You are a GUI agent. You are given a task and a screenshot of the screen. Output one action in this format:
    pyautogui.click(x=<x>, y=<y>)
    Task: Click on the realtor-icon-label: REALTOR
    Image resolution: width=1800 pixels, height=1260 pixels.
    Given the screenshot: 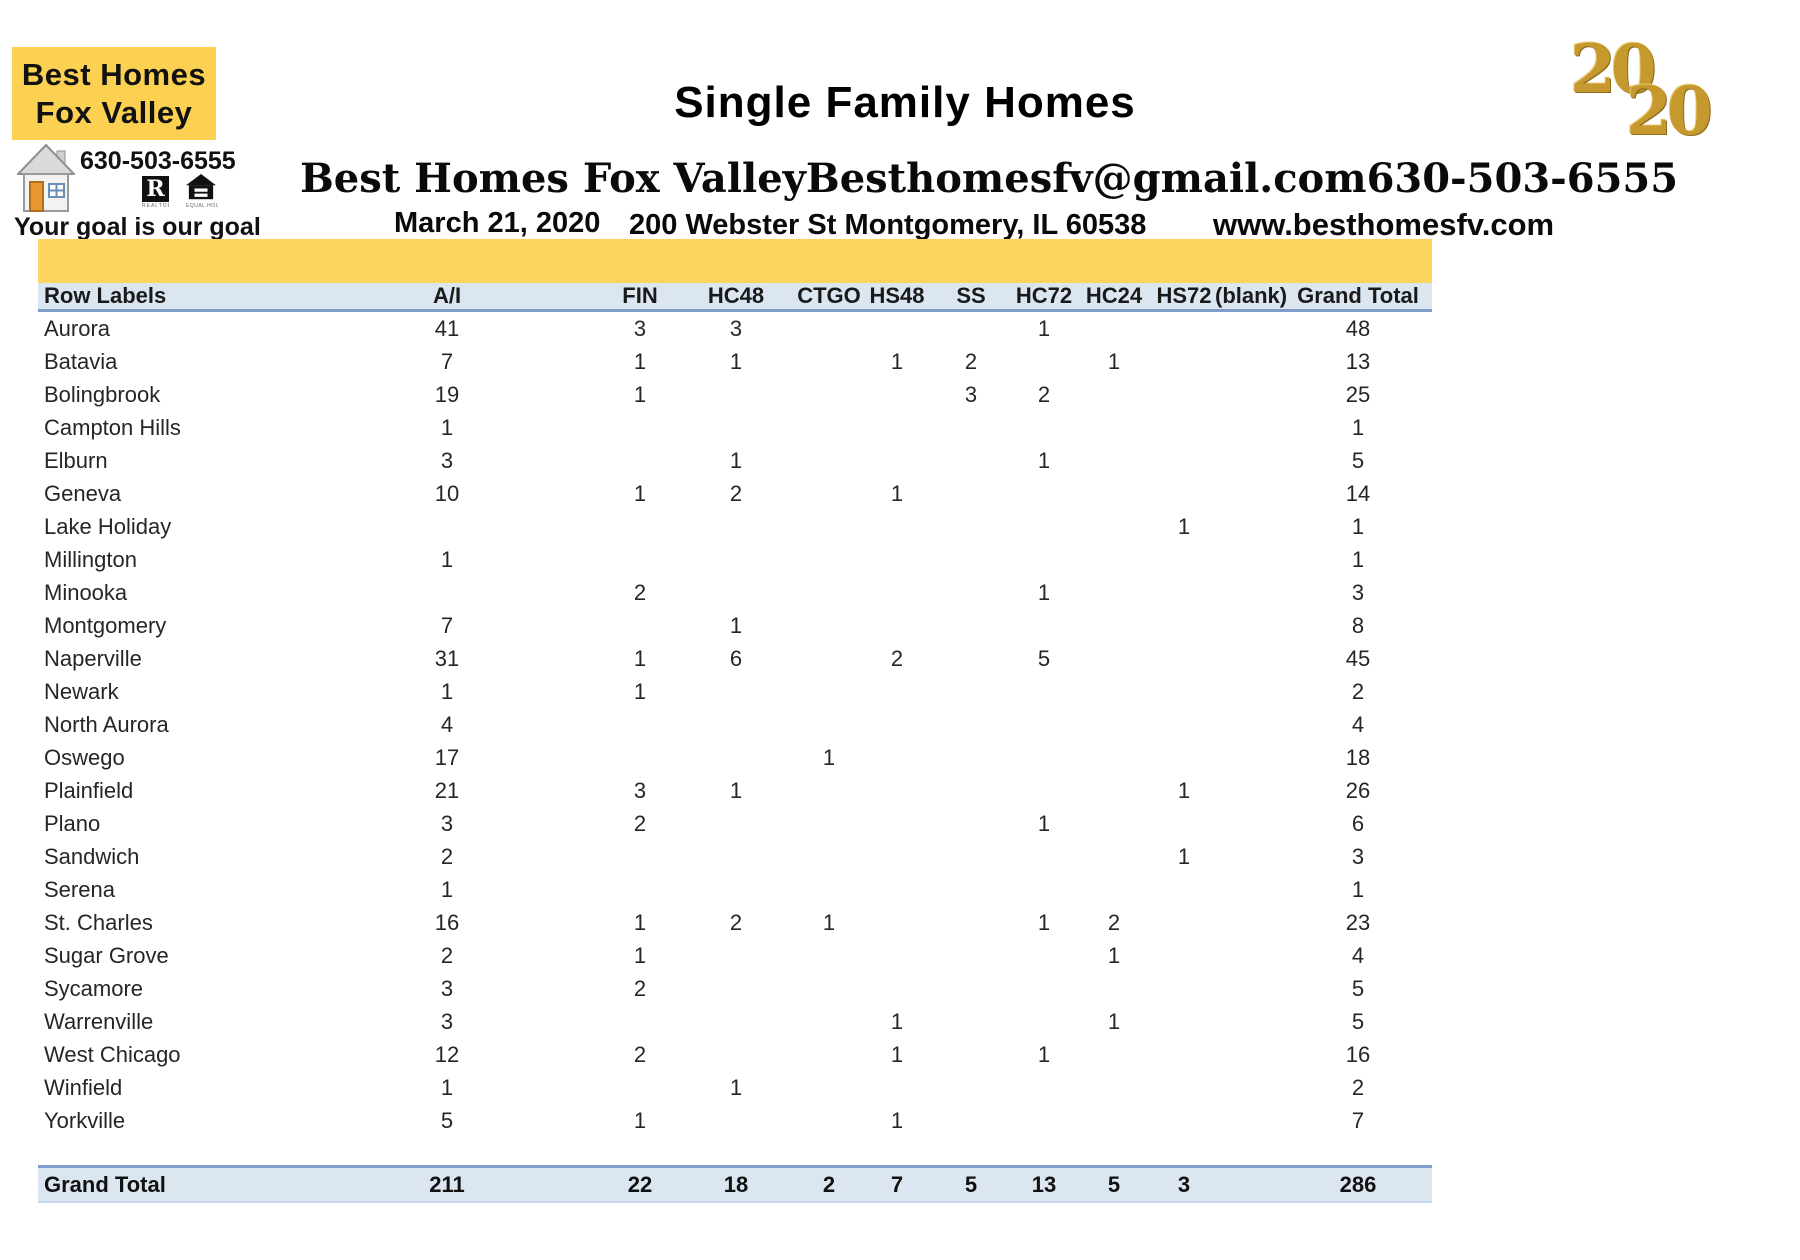 What is the action you would take?
    pyautogui.click(x=155, y=206)
    